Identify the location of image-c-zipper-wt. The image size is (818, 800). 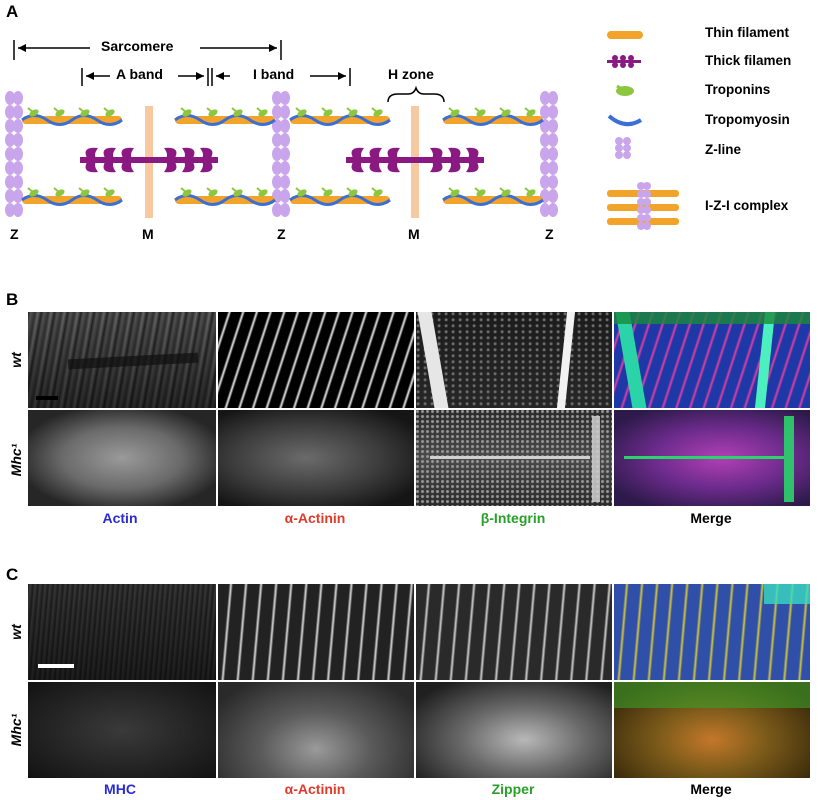
(514, 632).